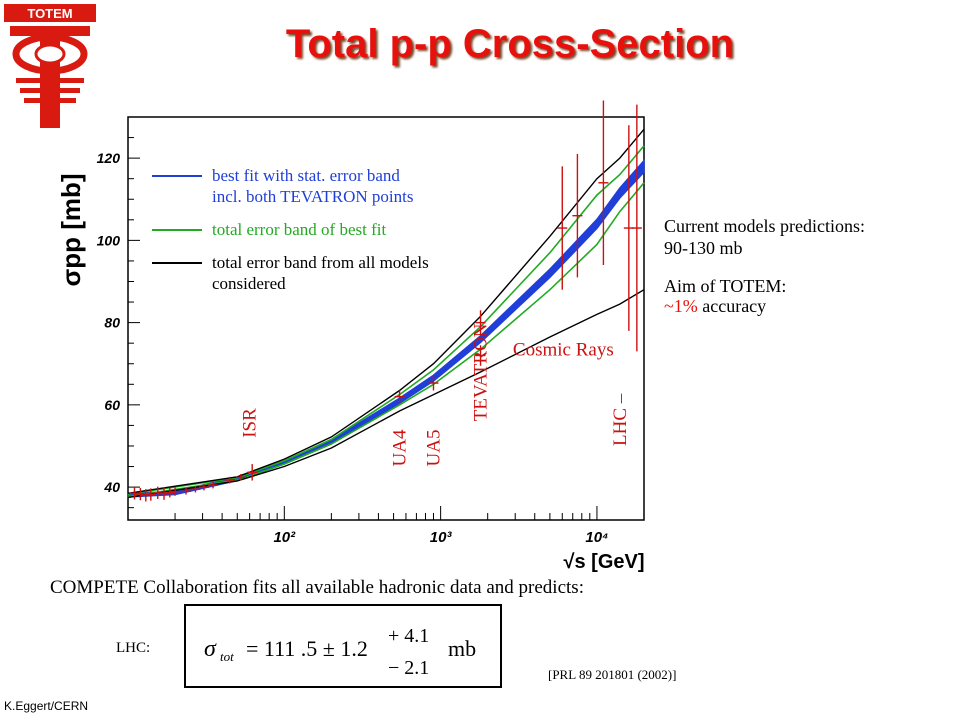 The width and height of the screenshot is (960, 720). I want to click on annotation-label: LHC –, so click(620, 419).